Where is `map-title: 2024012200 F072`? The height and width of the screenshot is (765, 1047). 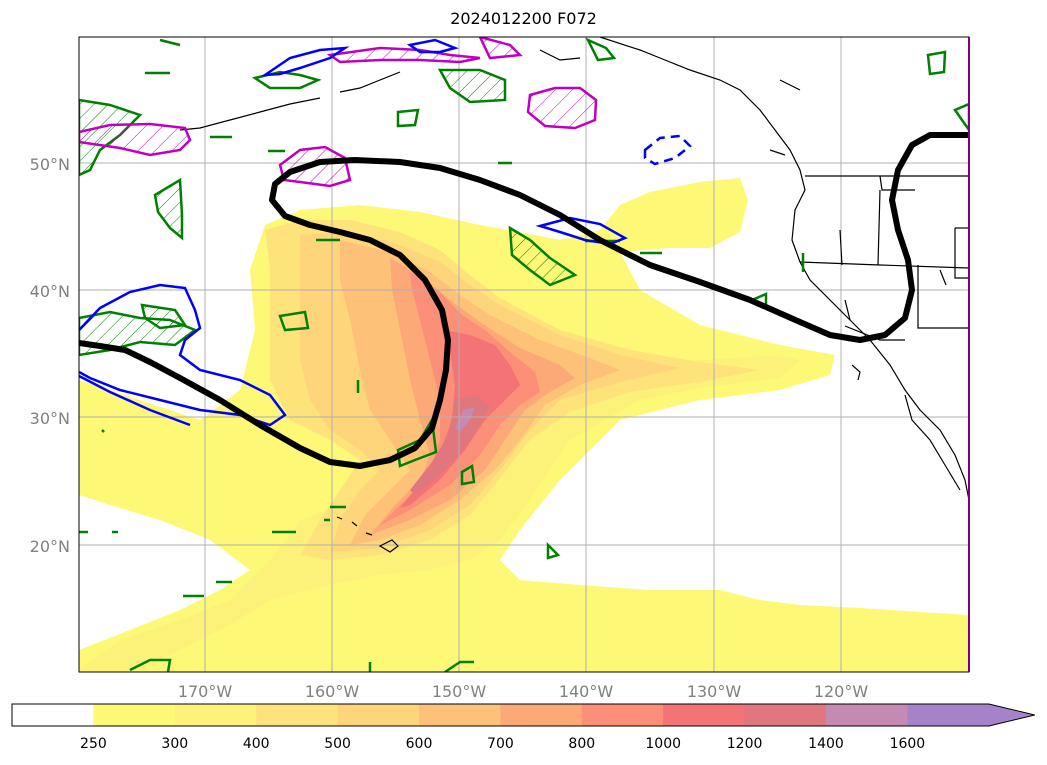 map-title: 2024012200 F072 is located at coordinates (523, 18).